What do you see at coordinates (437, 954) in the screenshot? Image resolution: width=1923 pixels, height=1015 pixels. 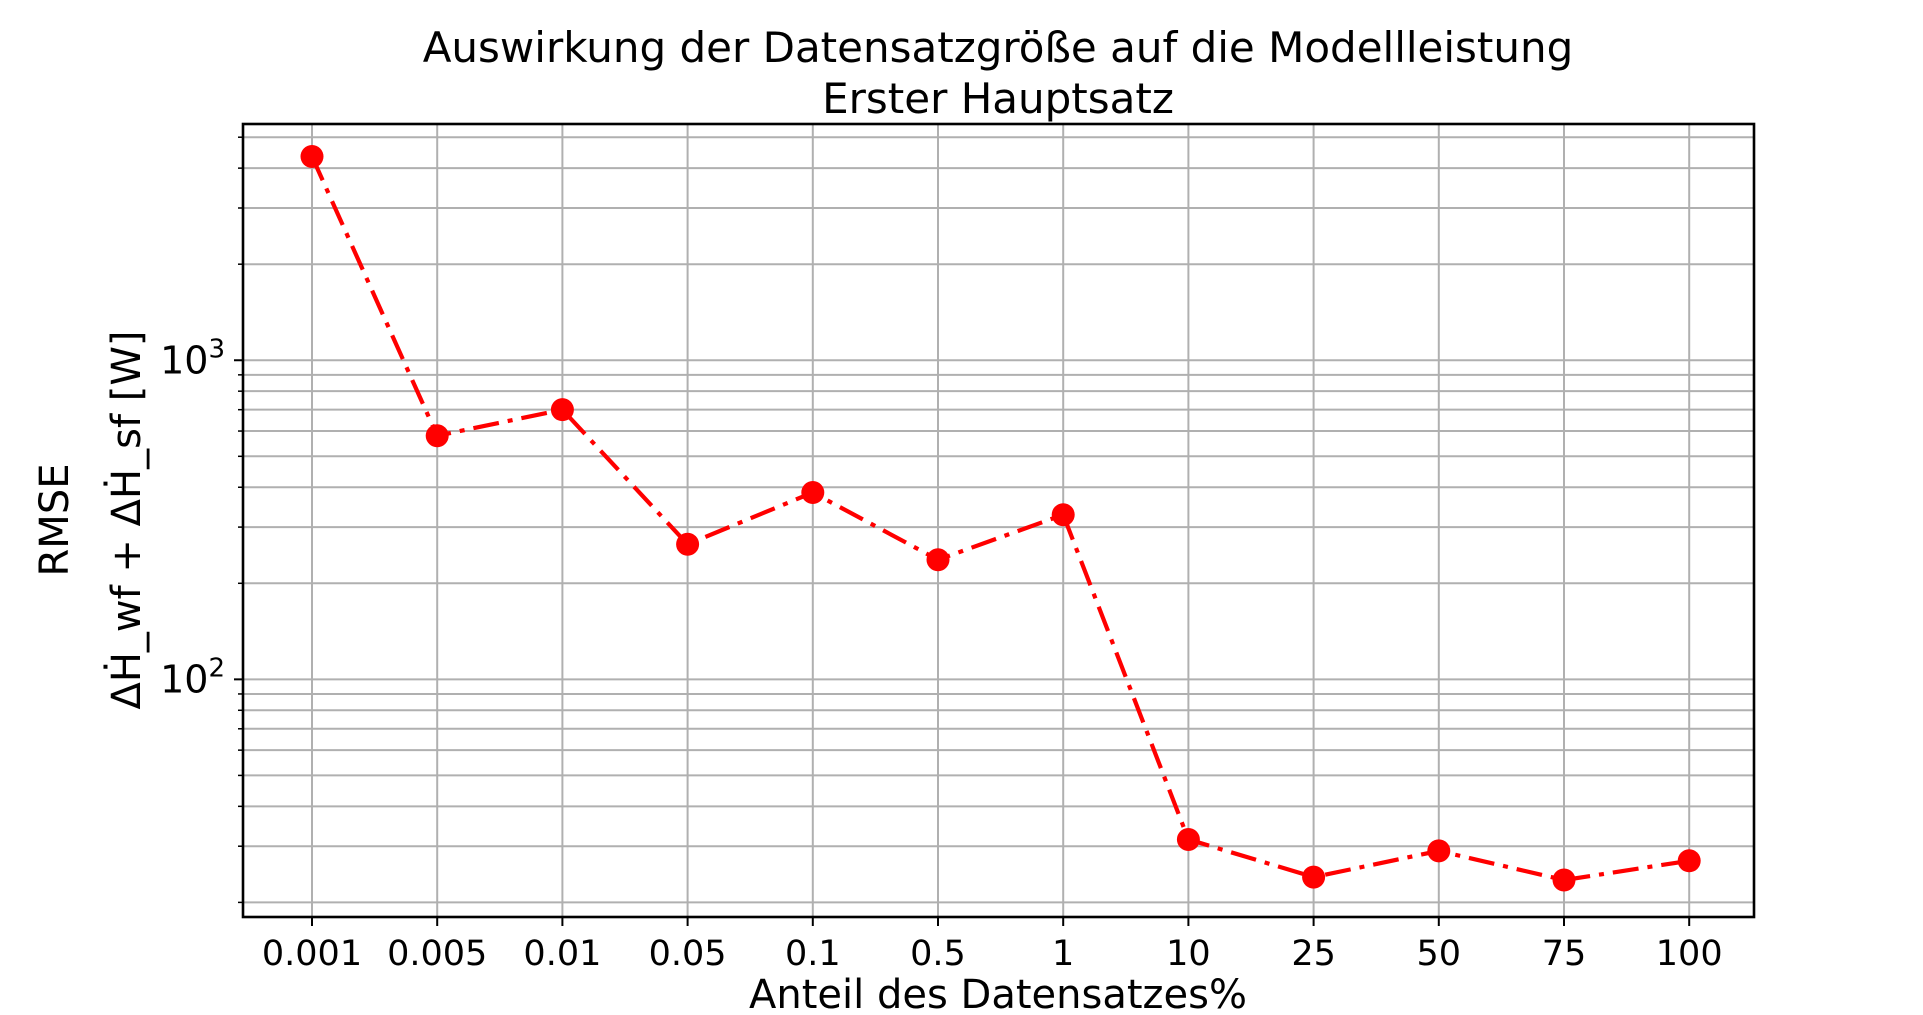 I see `x-tick-label: 0.005` at bounding box center [437, 954].